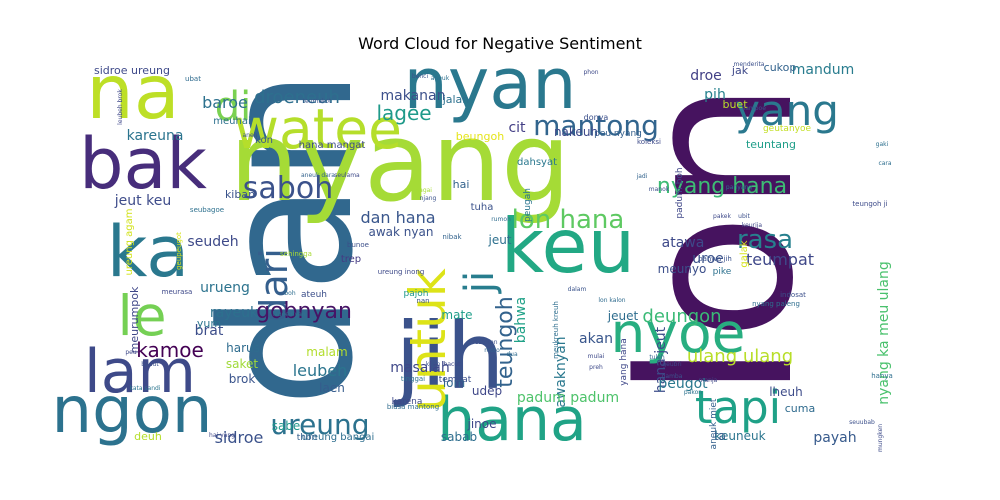  Describe the element at coordinates (239, 437) in the screenshot. I see `cloud-word: sidroe` at that location.